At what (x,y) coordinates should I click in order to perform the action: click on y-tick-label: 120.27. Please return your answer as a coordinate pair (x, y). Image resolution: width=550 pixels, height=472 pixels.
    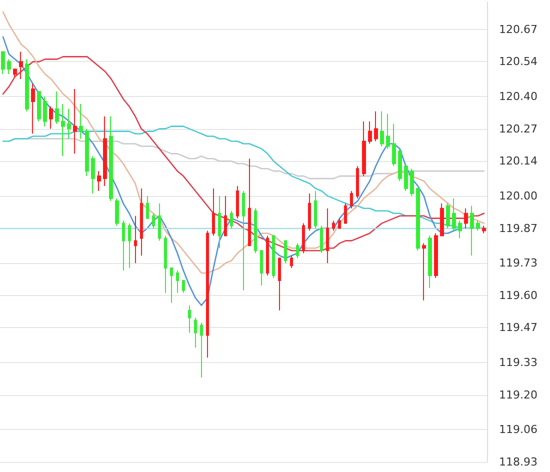
    Looking at the image, I should click on (518, 129).